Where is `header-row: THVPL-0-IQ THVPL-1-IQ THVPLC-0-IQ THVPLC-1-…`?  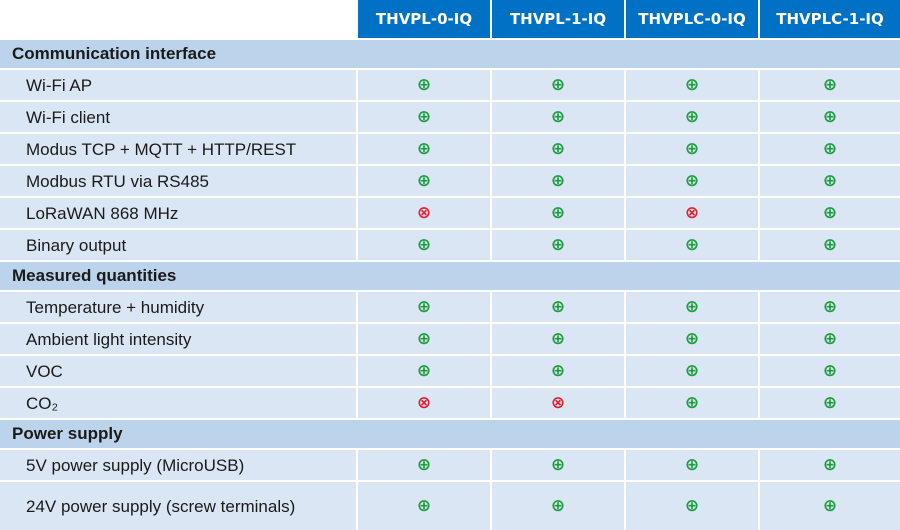 header-row: THVPL-0-IQ THVPL-1-IQ THVPLC-0-IQ THVPLC-1-… is located at coordinates (450, 19).